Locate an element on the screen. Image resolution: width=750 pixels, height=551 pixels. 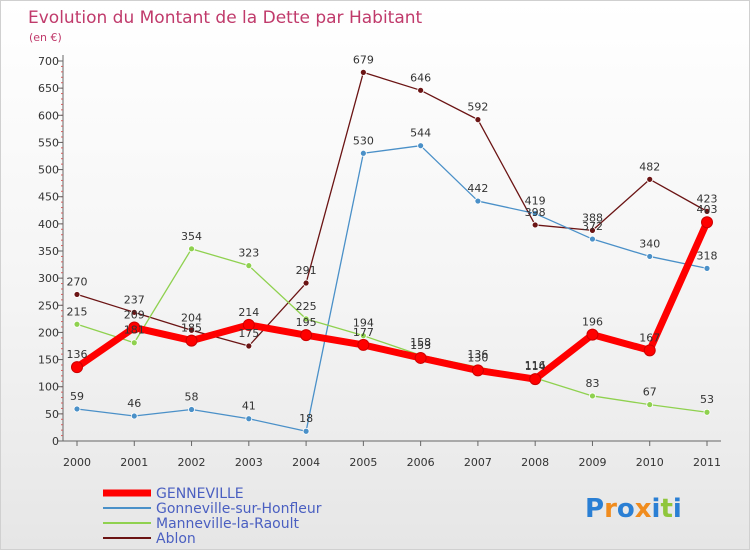
data-label-manneville-la-raoult: 181 is located at coordinates (134, 330).